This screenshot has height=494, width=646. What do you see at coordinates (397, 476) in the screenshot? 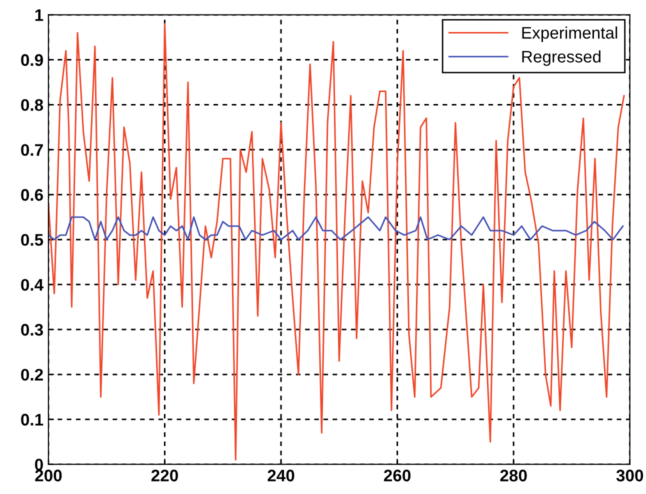
I see `x-tick-label: 260` at bounding box center [397, 476].